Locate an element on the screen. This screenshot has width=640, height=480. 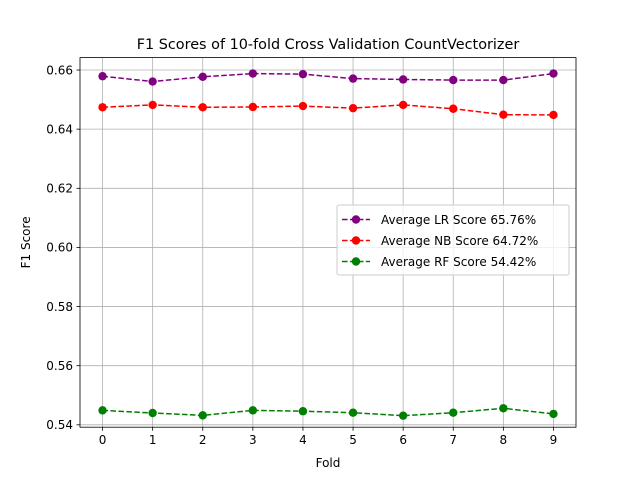
x-tick-label: 8 is located at coordinates (504, 440).